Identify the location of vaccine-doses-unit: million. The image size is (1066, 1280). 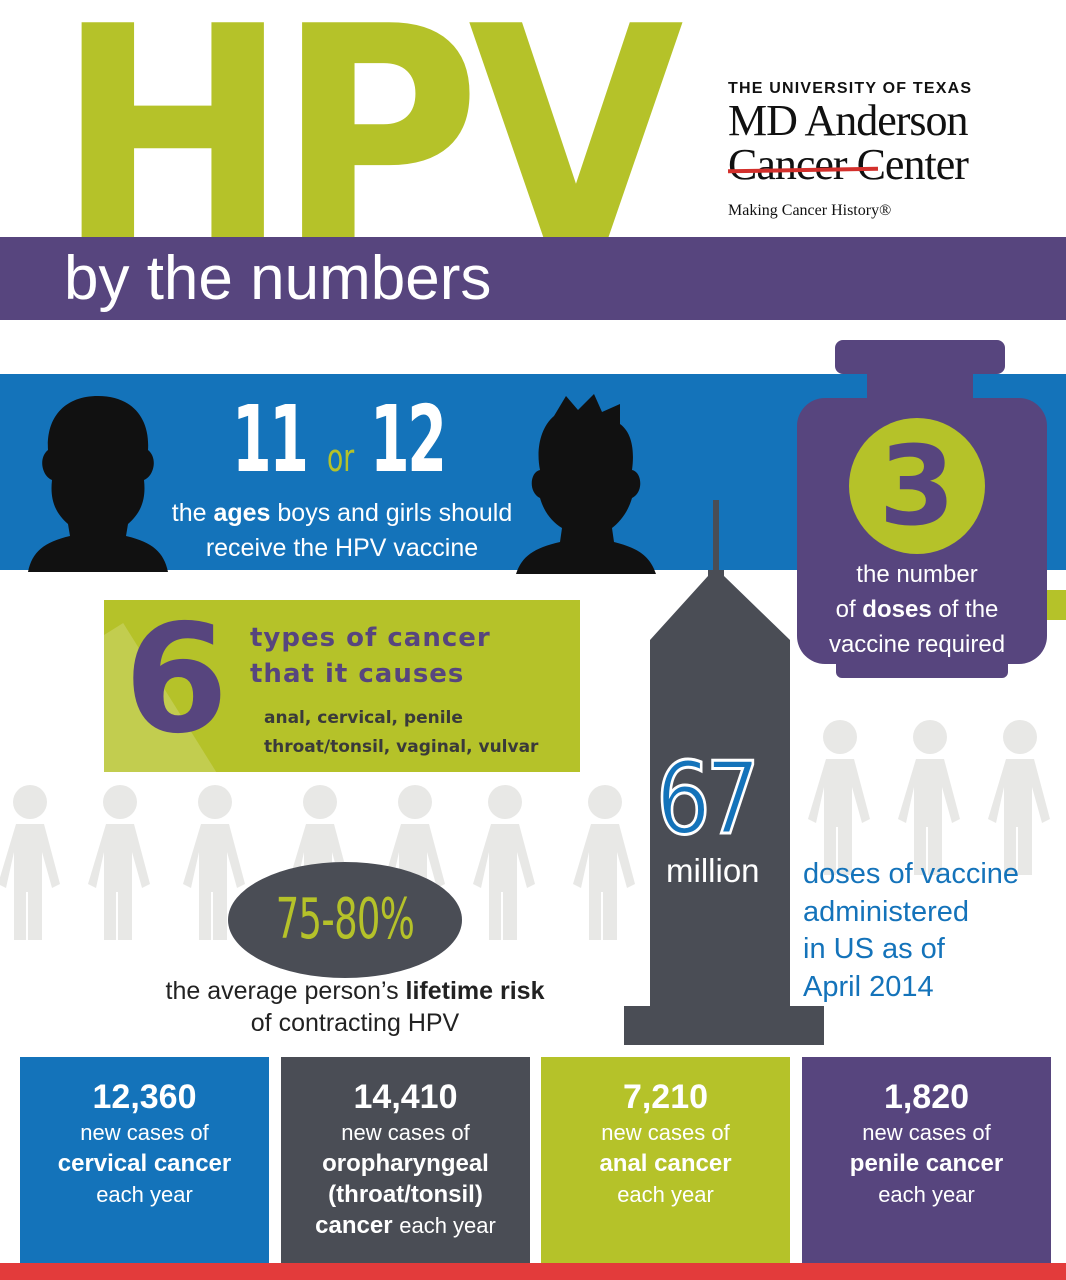
(713, 870).